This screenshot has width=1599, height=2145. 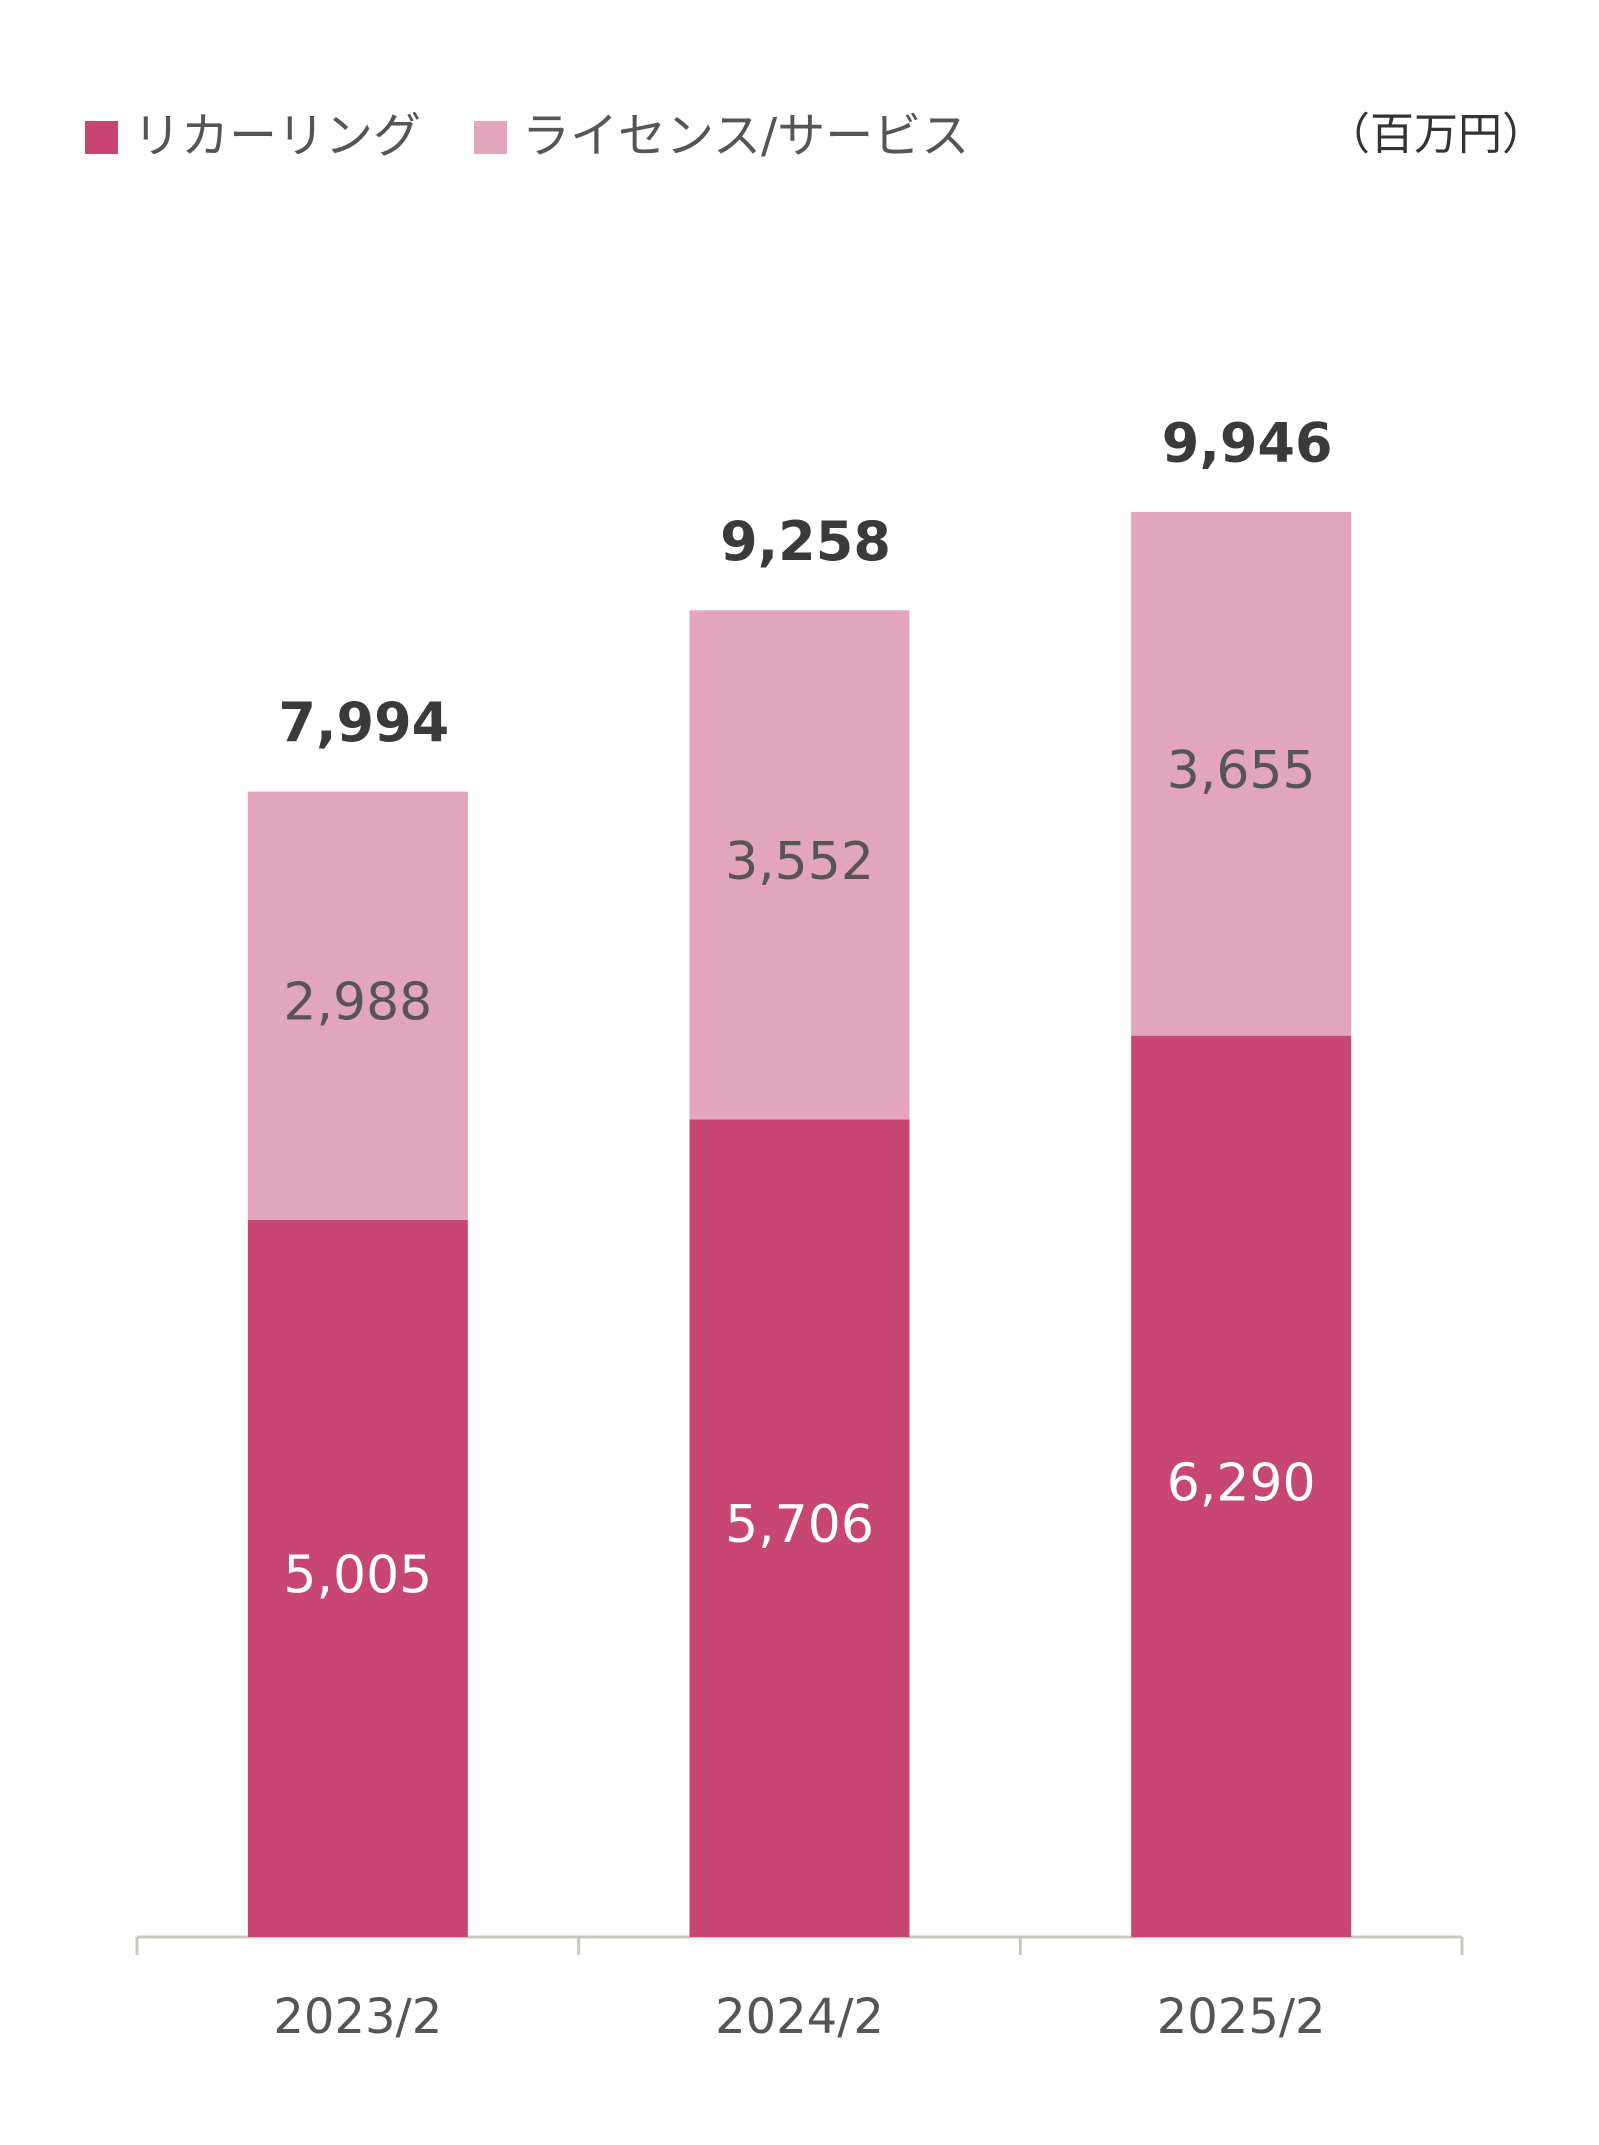 I want to click on value-label: 5,005, so click(x=357, y=1575).